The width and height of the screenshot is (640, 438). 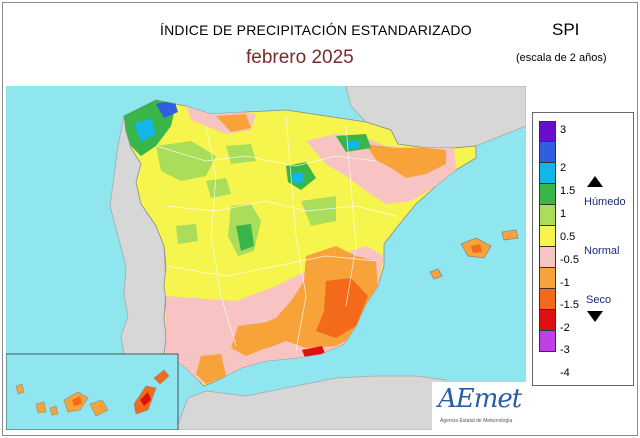 I want to click on legend-tick: 1, so click(x=563, y=214).